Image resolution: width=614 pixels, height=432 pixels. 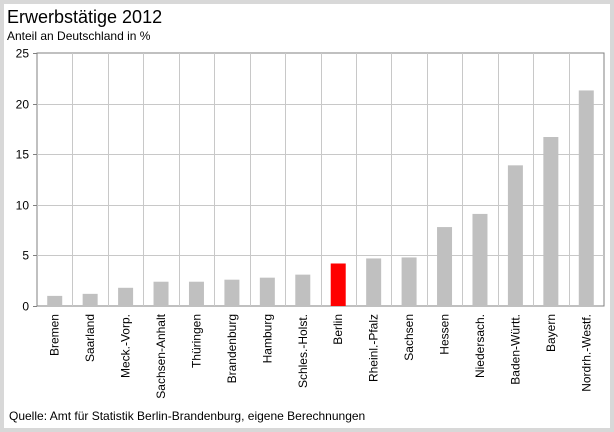 What do you see at coordinates (551, 221) in the screenshot?
I see `bar-bayern` at bounding box center [551, 221].